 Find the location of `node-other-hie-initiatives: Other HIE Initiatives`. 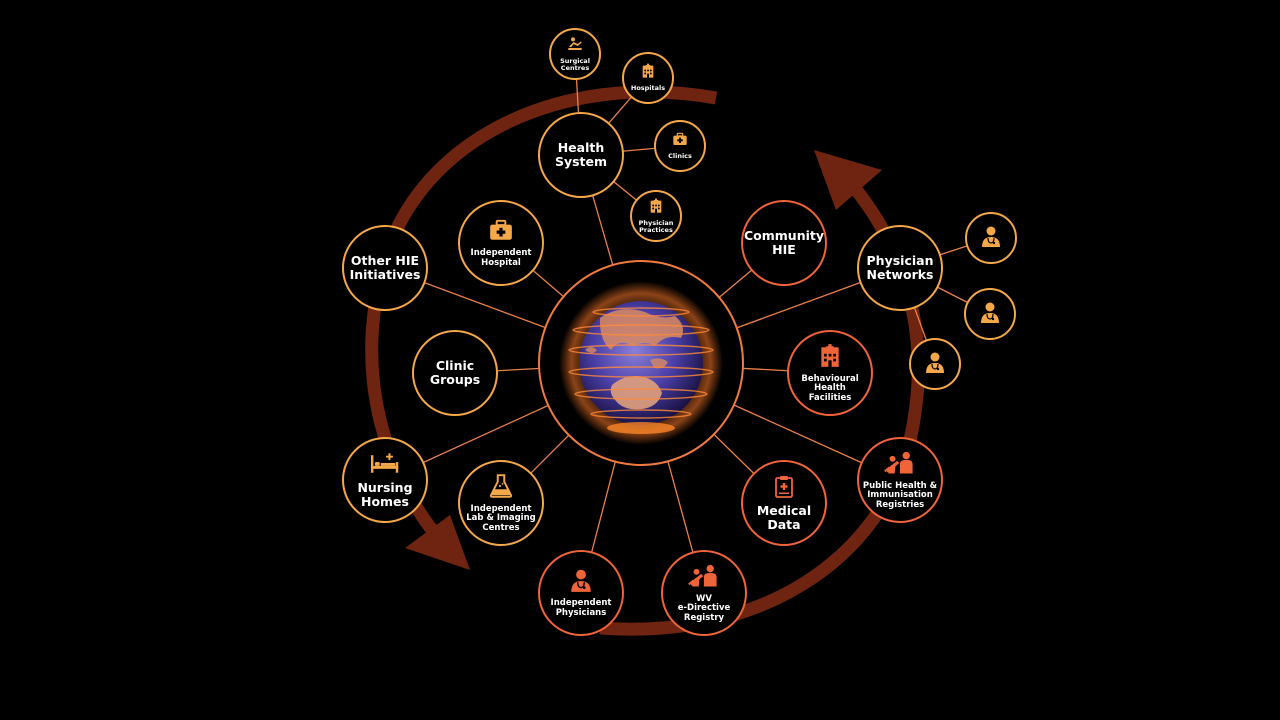

node-other-hie-initiatives: Other HIE Initiatives is located at coordinates (385, 268).